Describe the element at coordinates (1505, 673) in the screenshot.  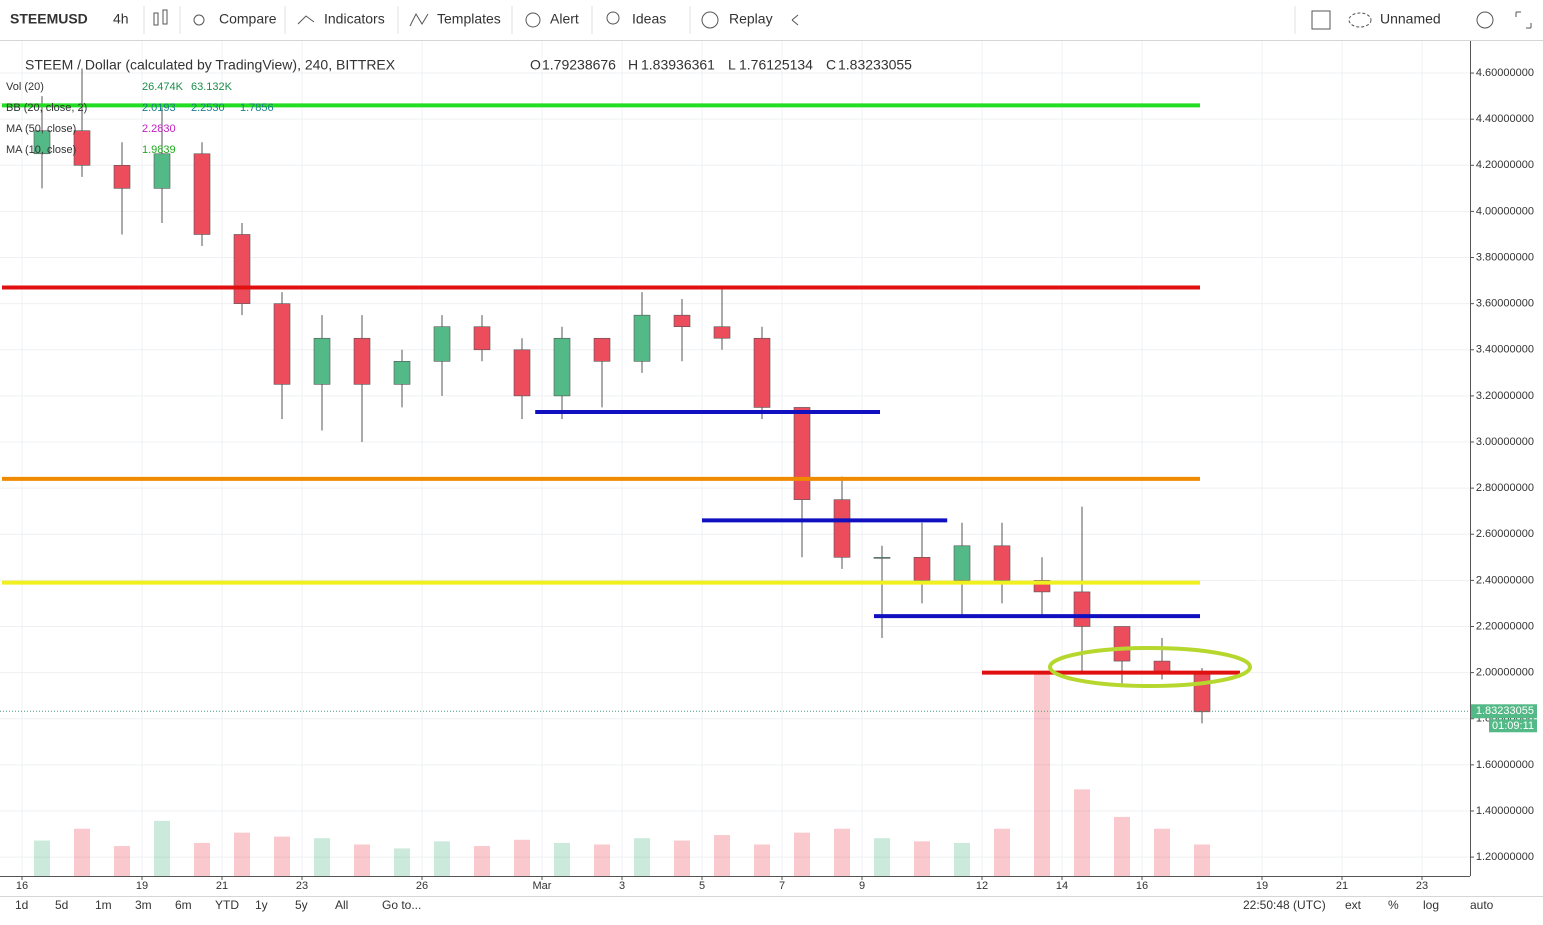
I see `y-tick-label: 2.00000000` at that location.